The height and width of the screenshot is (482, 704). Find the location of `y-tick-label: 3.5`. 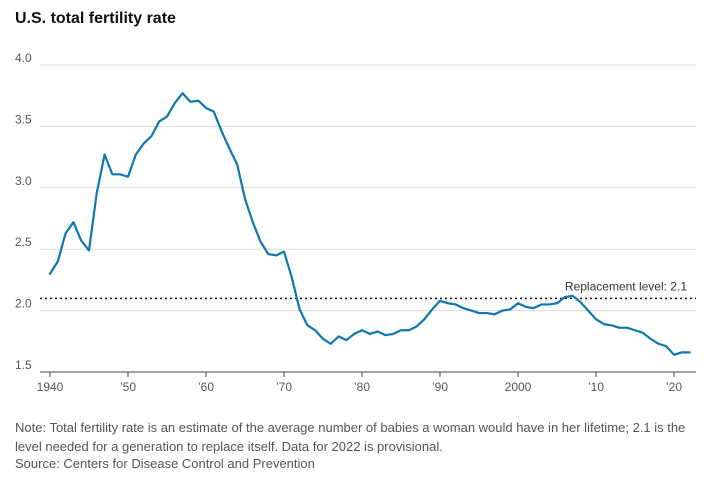

y-tick-label: 3.5 is located at coordinates (23, 119).